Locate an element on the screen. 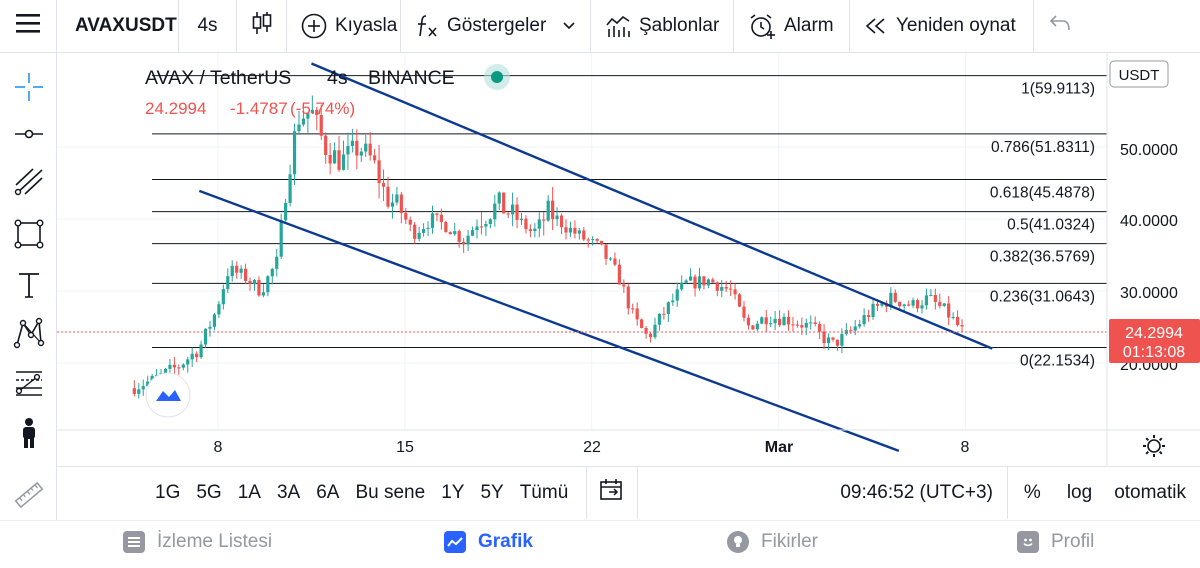  range-separator is located at coordinates (1007, 492).